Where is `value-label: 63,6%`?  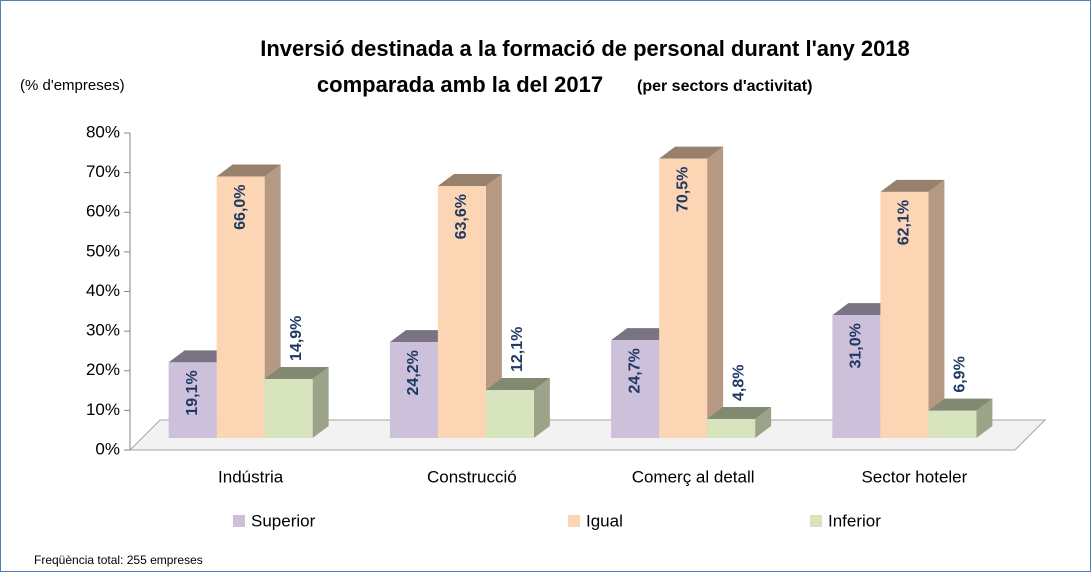
value-label: 63,6% is located at coordinates (461, 216).